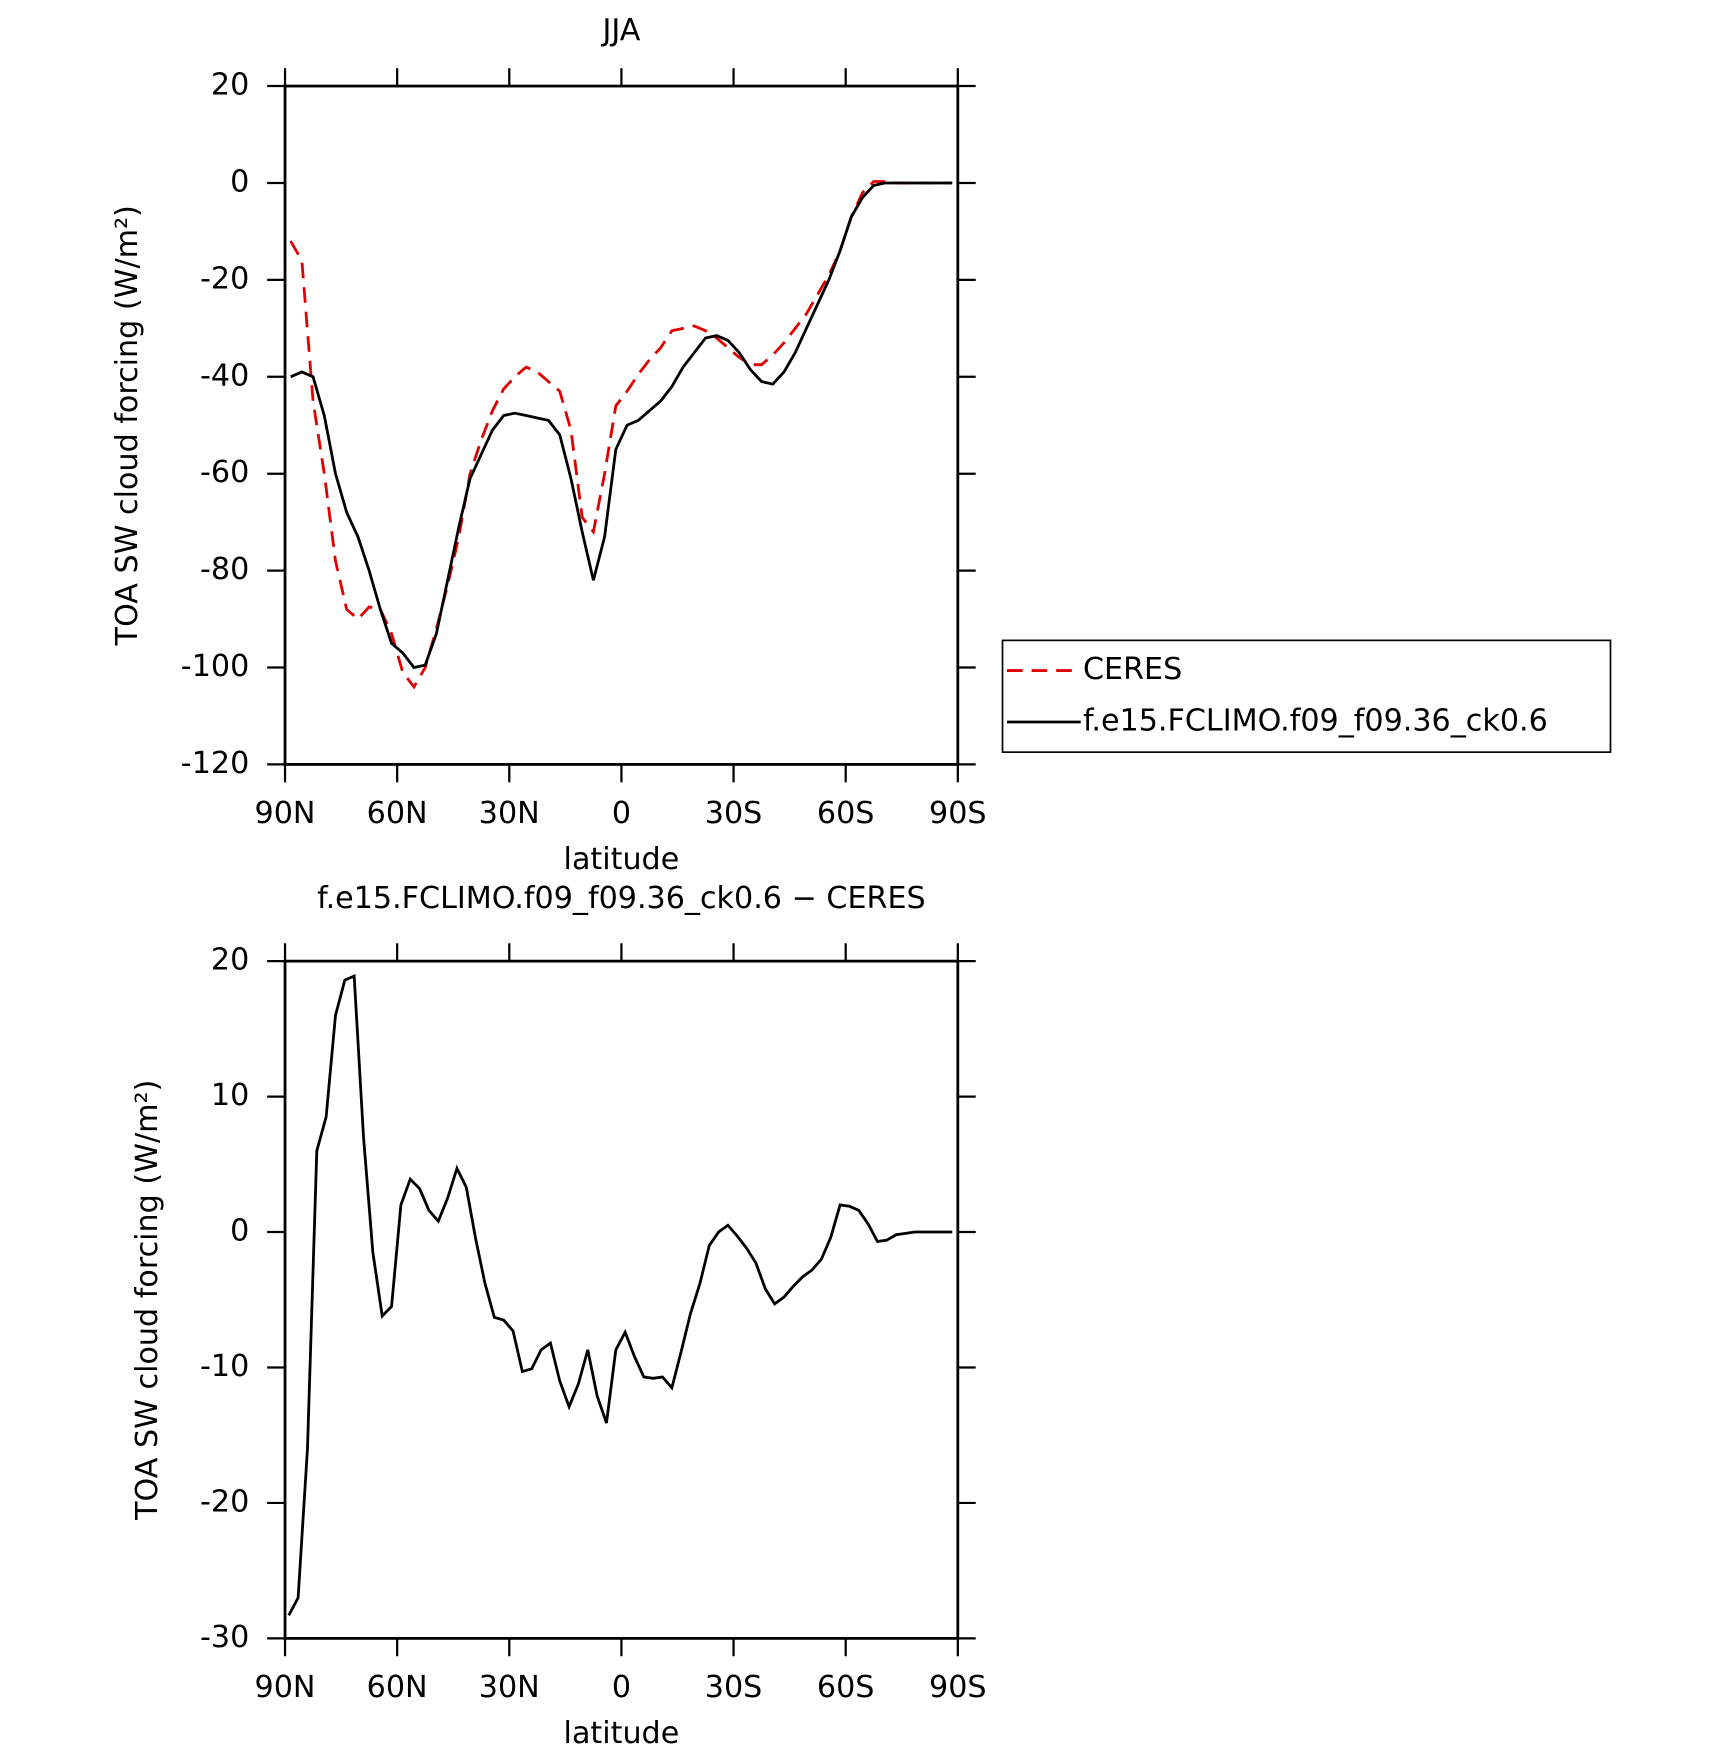  Describe the element at coordinates (1306, 696) in the screenshot. I see `legend-box` at that location.